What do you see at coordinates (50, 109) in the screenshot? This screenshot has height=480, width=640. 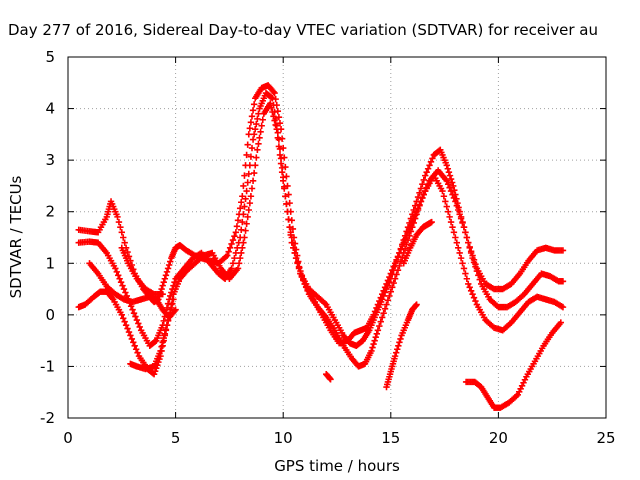 I see `y-tick-label: 4` at bounding box center [50, 109].